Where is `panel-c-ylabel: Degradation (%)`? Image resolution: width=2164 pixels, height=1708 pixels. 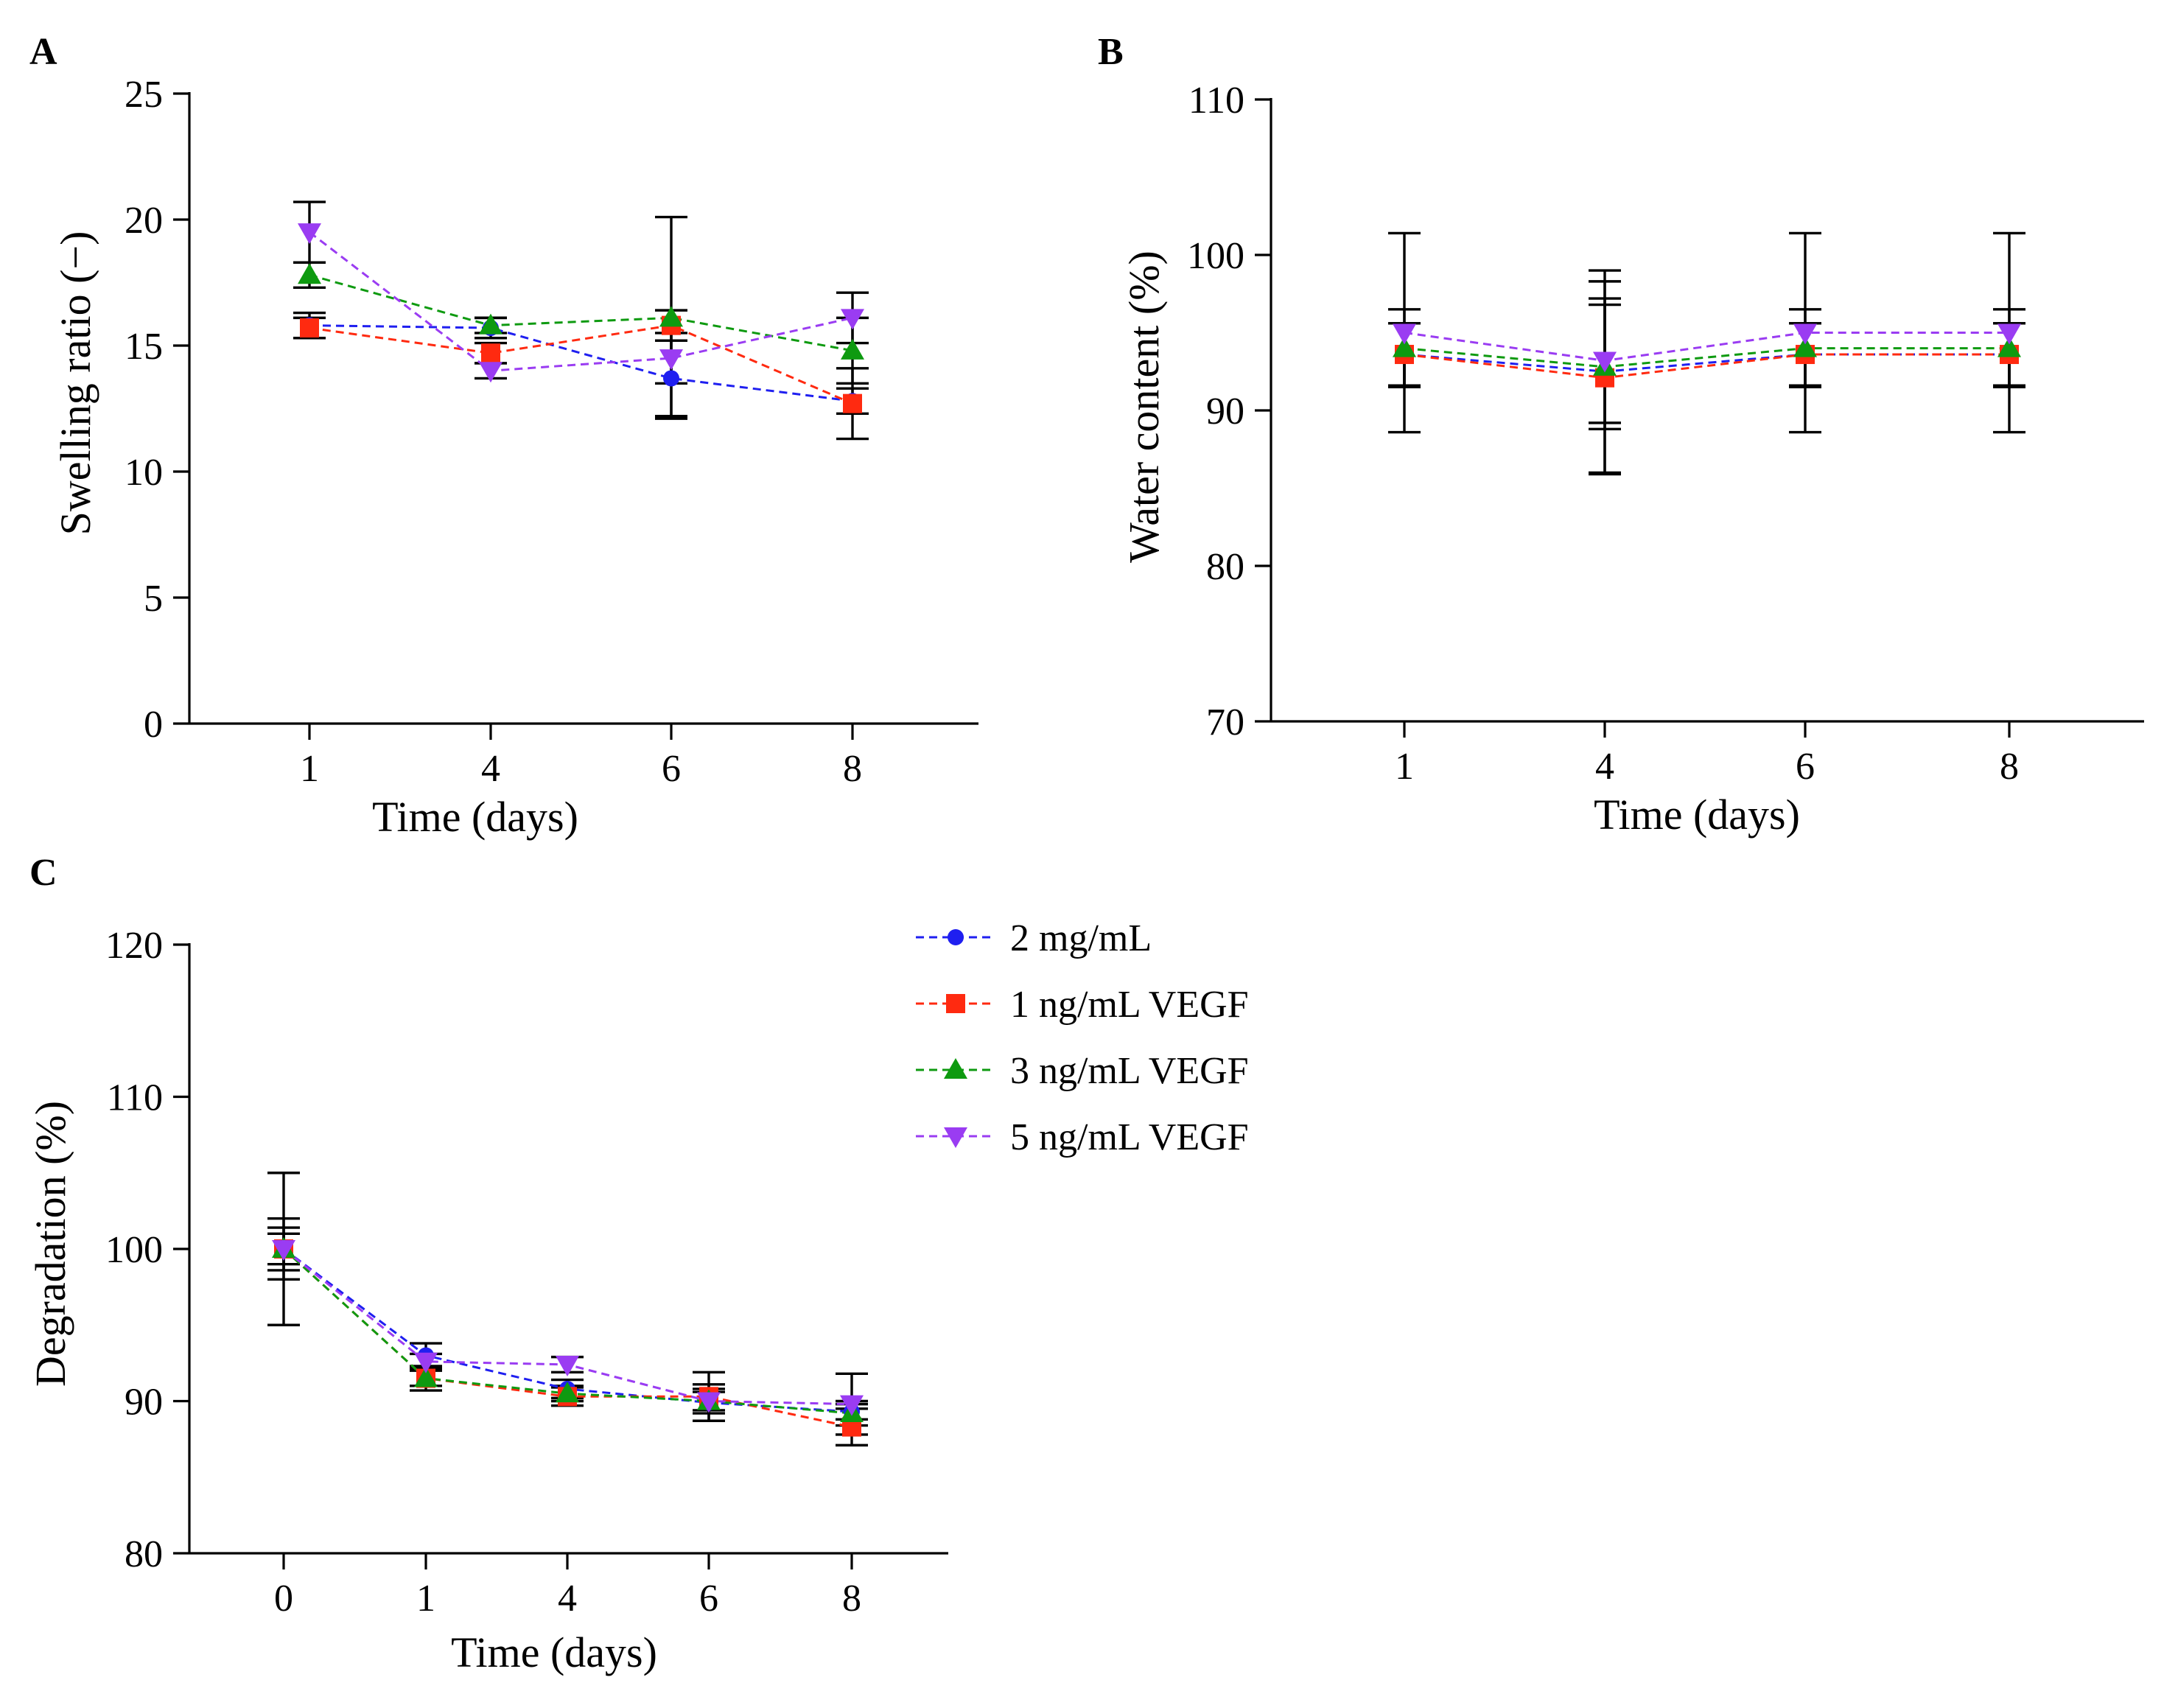 panel-c-ylabel: Degradation (%) is located at coordinates (50, 1244).